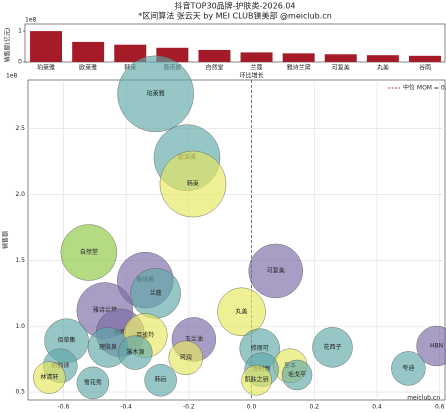 This screenshot has height=413, width=446. What do you see at coordinates (214, 68) in the screenshot?
I see `x-tick-label: 自然堂` at bounding box center [214, 68].